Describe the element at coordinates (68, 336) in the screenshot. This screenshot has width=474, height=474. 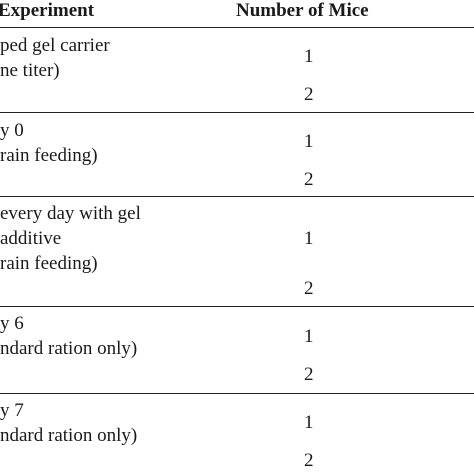
I see `row-4-description: y 6 ndard ration only)` at that location.